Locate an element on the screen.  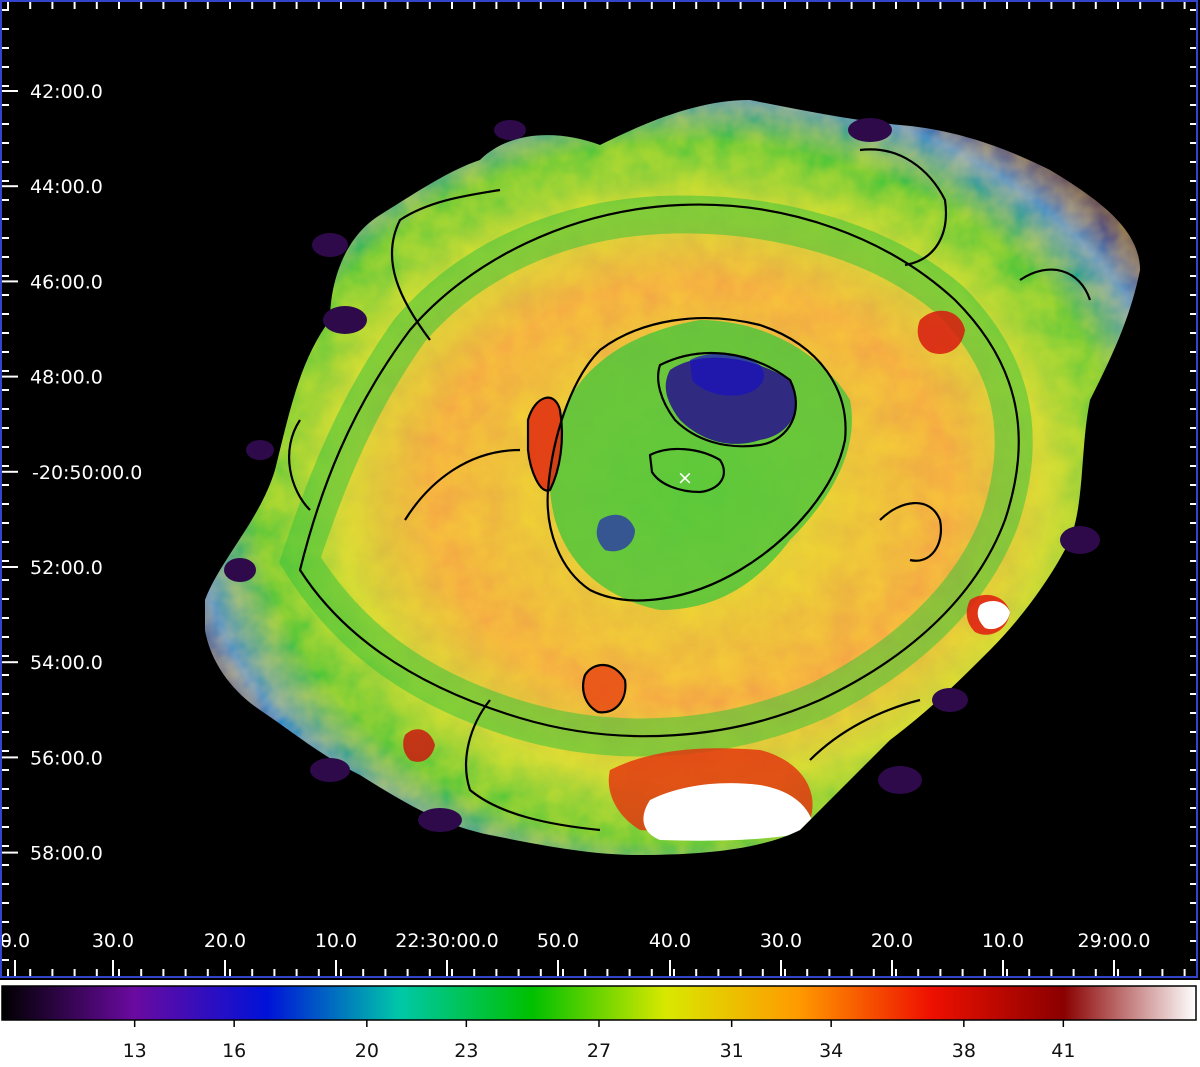
colorbar-label: 27 is located at coordinates (599, 1051).